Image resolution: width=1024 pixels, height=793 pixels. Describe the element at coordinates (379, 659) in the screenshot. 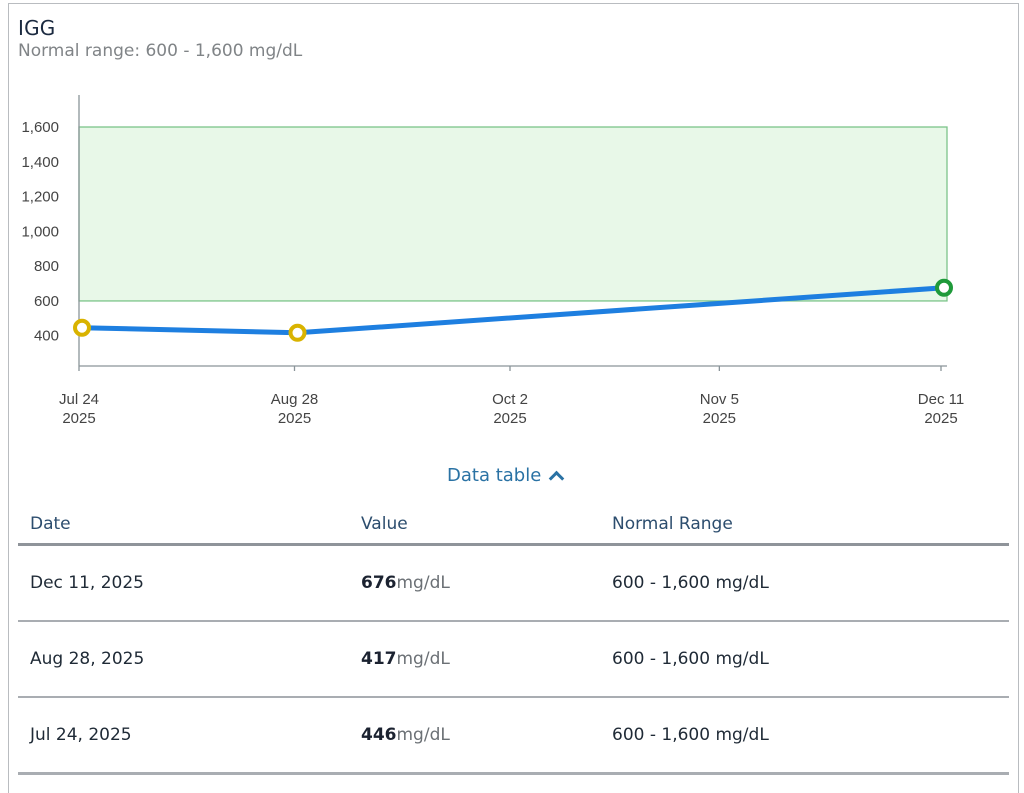

I see `value-number: 417` at that location.